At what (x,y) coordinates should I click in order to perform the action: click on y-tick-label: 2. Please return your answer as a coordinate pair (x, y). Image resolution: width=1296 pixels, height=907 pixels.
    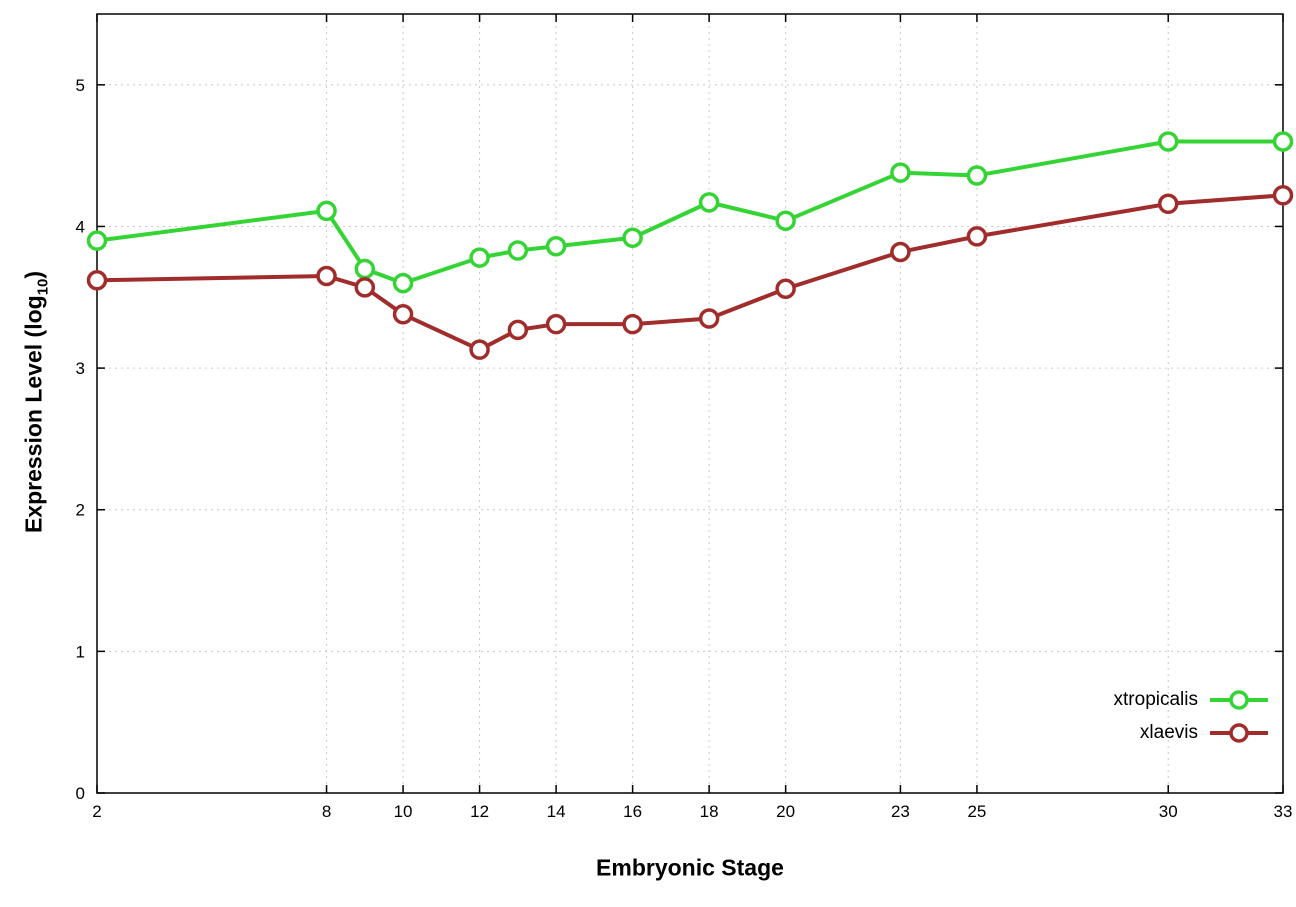
    Looking at the image, I should click on (80, 510).